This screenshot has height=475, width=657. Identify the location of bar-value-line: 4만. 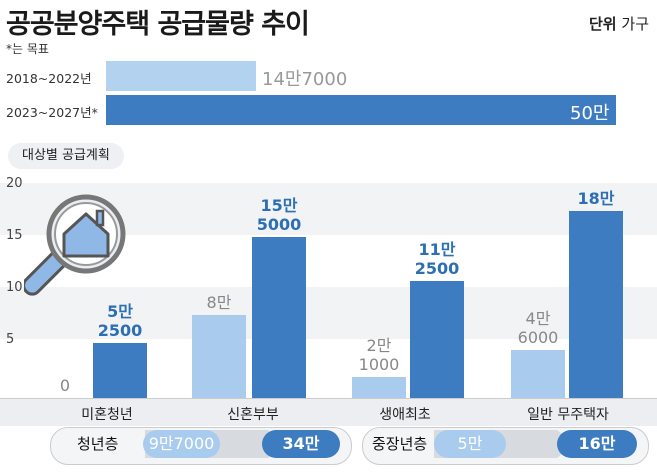
(538, 318).